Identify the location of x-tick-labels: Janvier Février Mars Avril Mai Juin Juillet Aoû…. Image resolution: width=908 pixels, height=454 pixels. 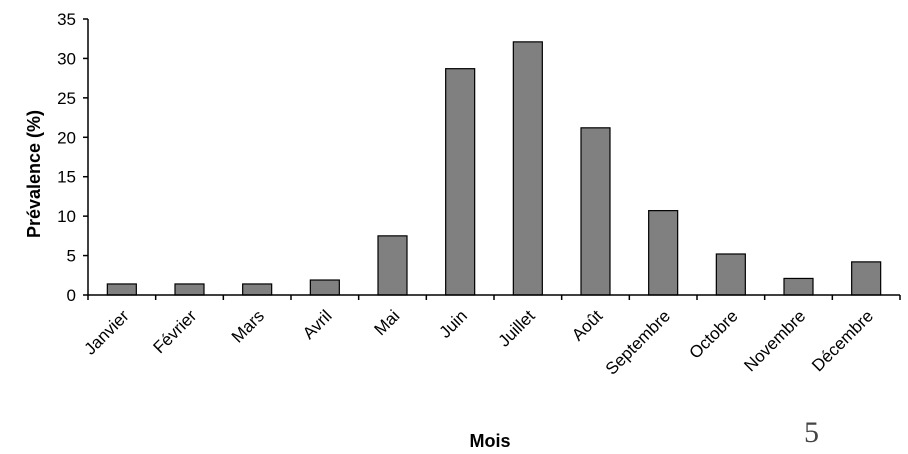
(478, 342).